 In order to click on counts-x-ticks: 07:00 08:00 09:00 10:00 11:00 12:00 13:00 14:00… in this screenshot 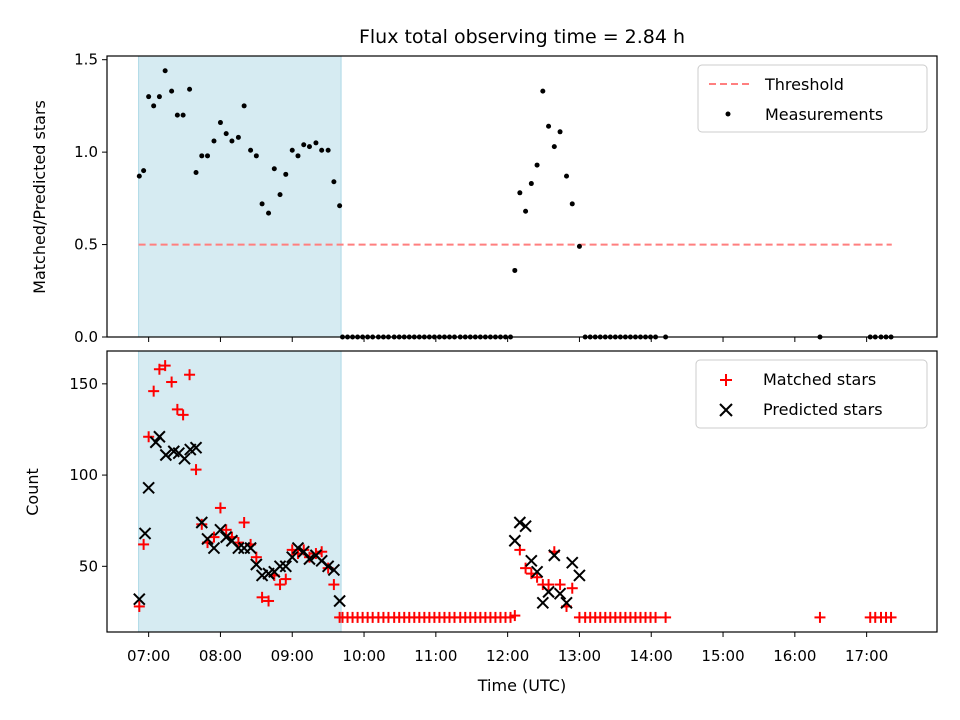, I will do `click(507, 648)`.